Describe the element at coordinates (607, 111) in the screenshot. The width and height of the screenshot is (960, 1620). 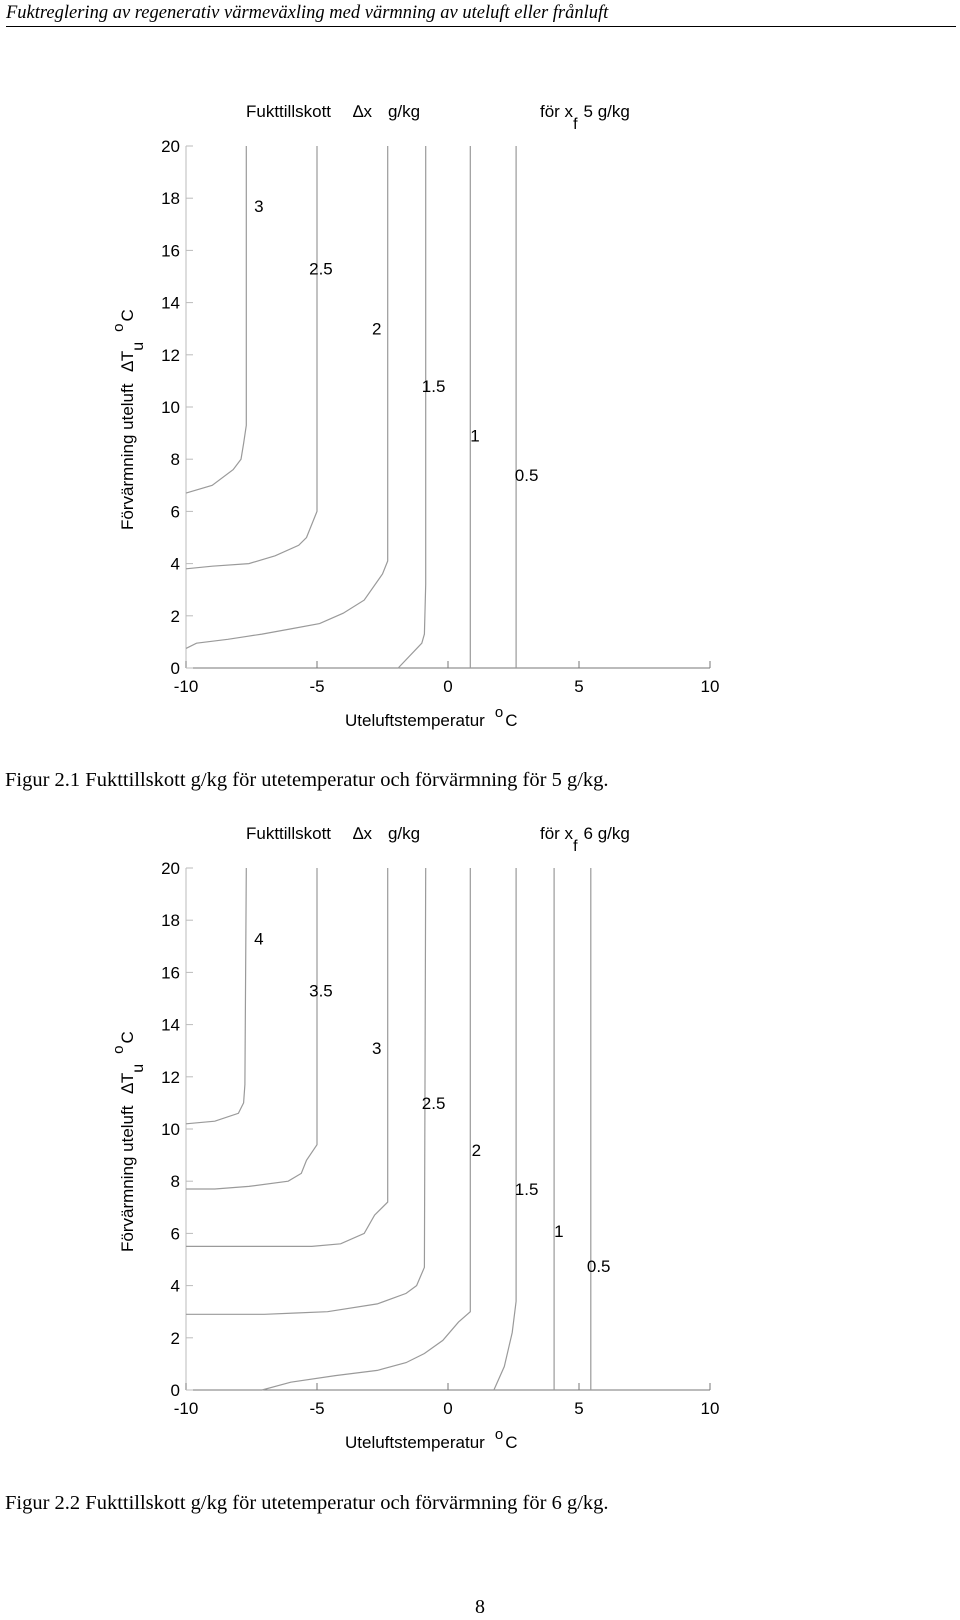
I see `condition-value: 5 g/kg` at that location.